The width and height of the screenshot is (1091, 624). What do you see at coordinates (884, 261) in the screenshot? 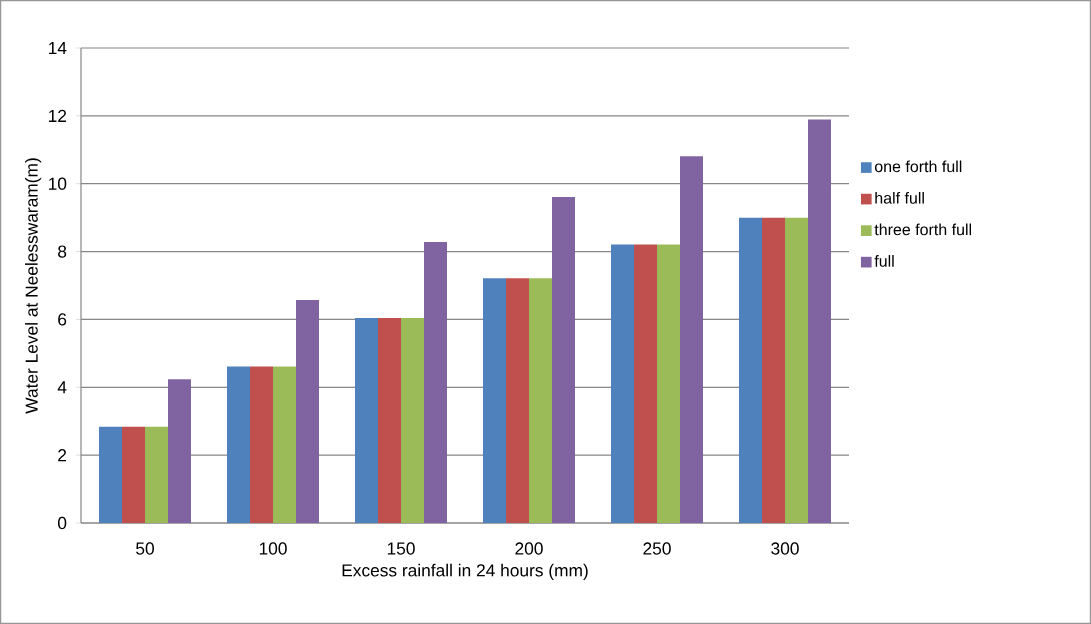
I see `legend-label: full` at bounding box center [884, 261].